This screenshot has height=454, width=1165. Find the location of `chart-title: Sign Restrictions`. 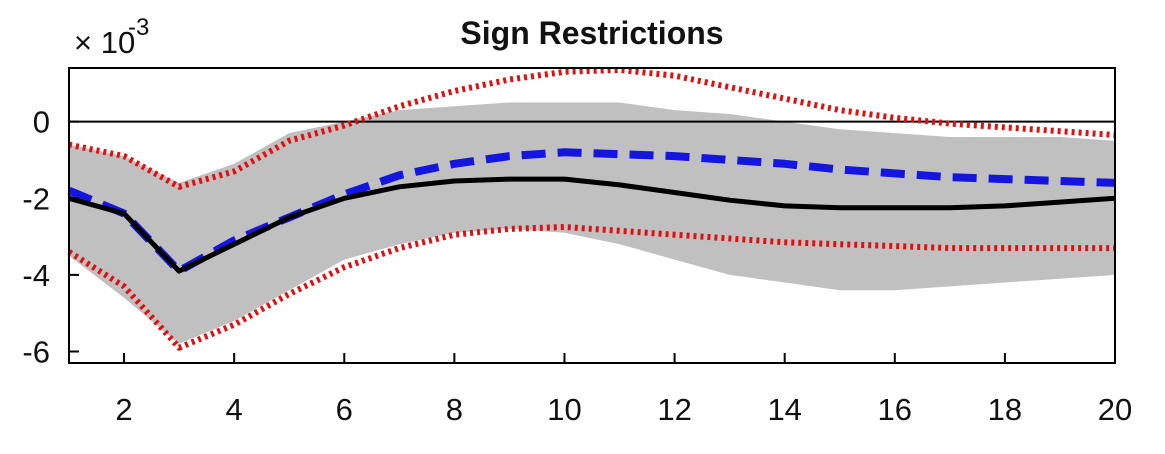

chart-title: Sign Restrictions is located at coordinates (591, 33).